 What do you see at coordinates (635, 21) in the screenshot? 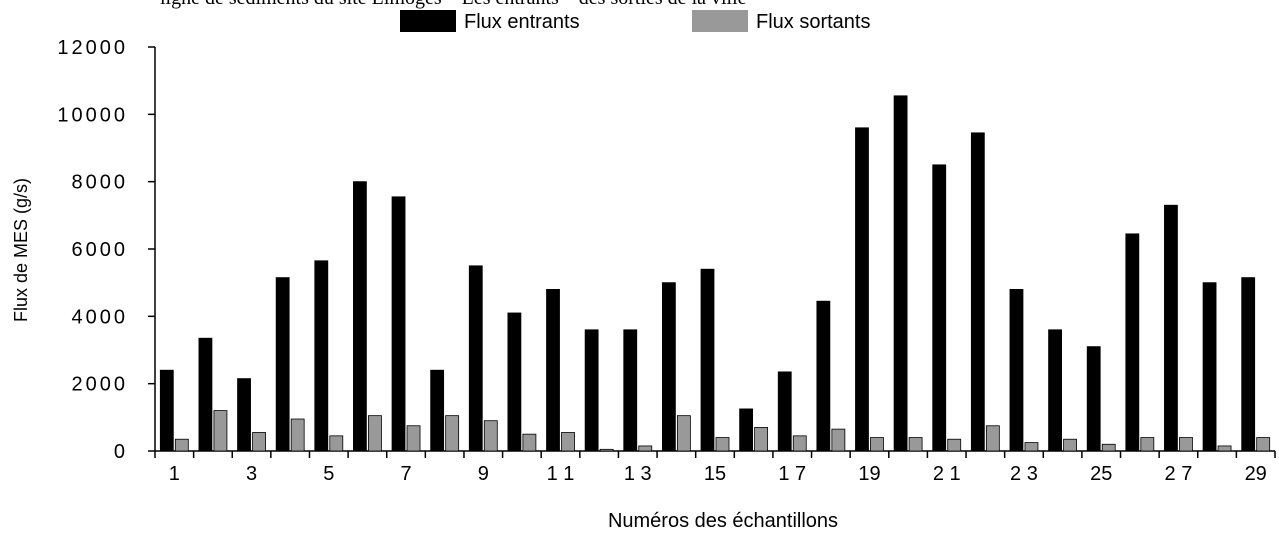
I see `legend: Flux entrants Flux sortants` at bounding box center [635, 21].